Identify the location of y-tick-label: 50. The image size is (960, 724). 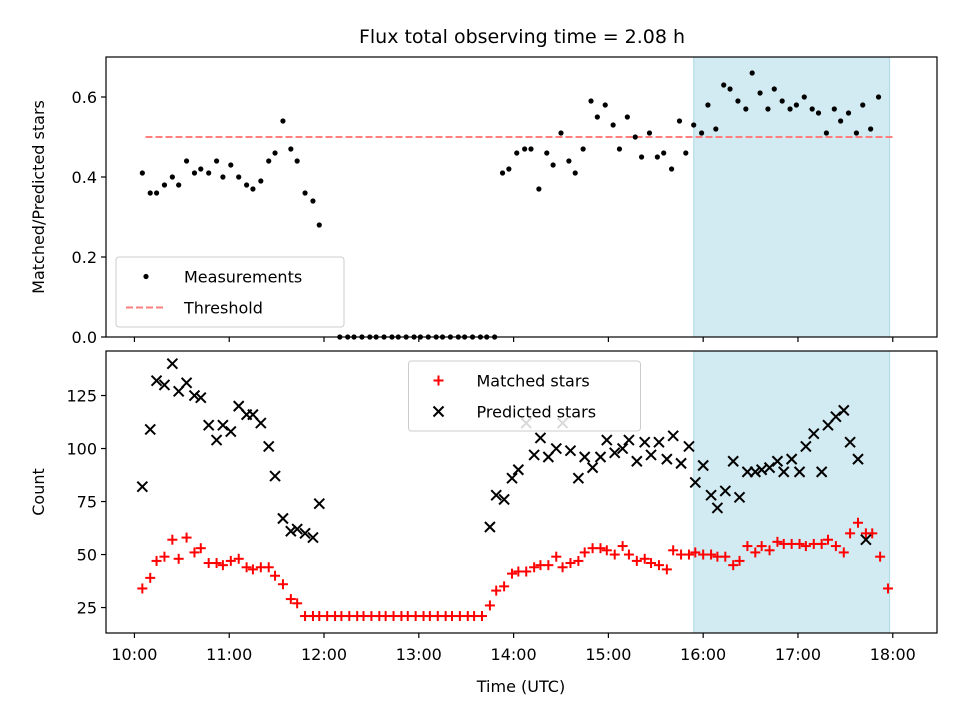
(87, 555).